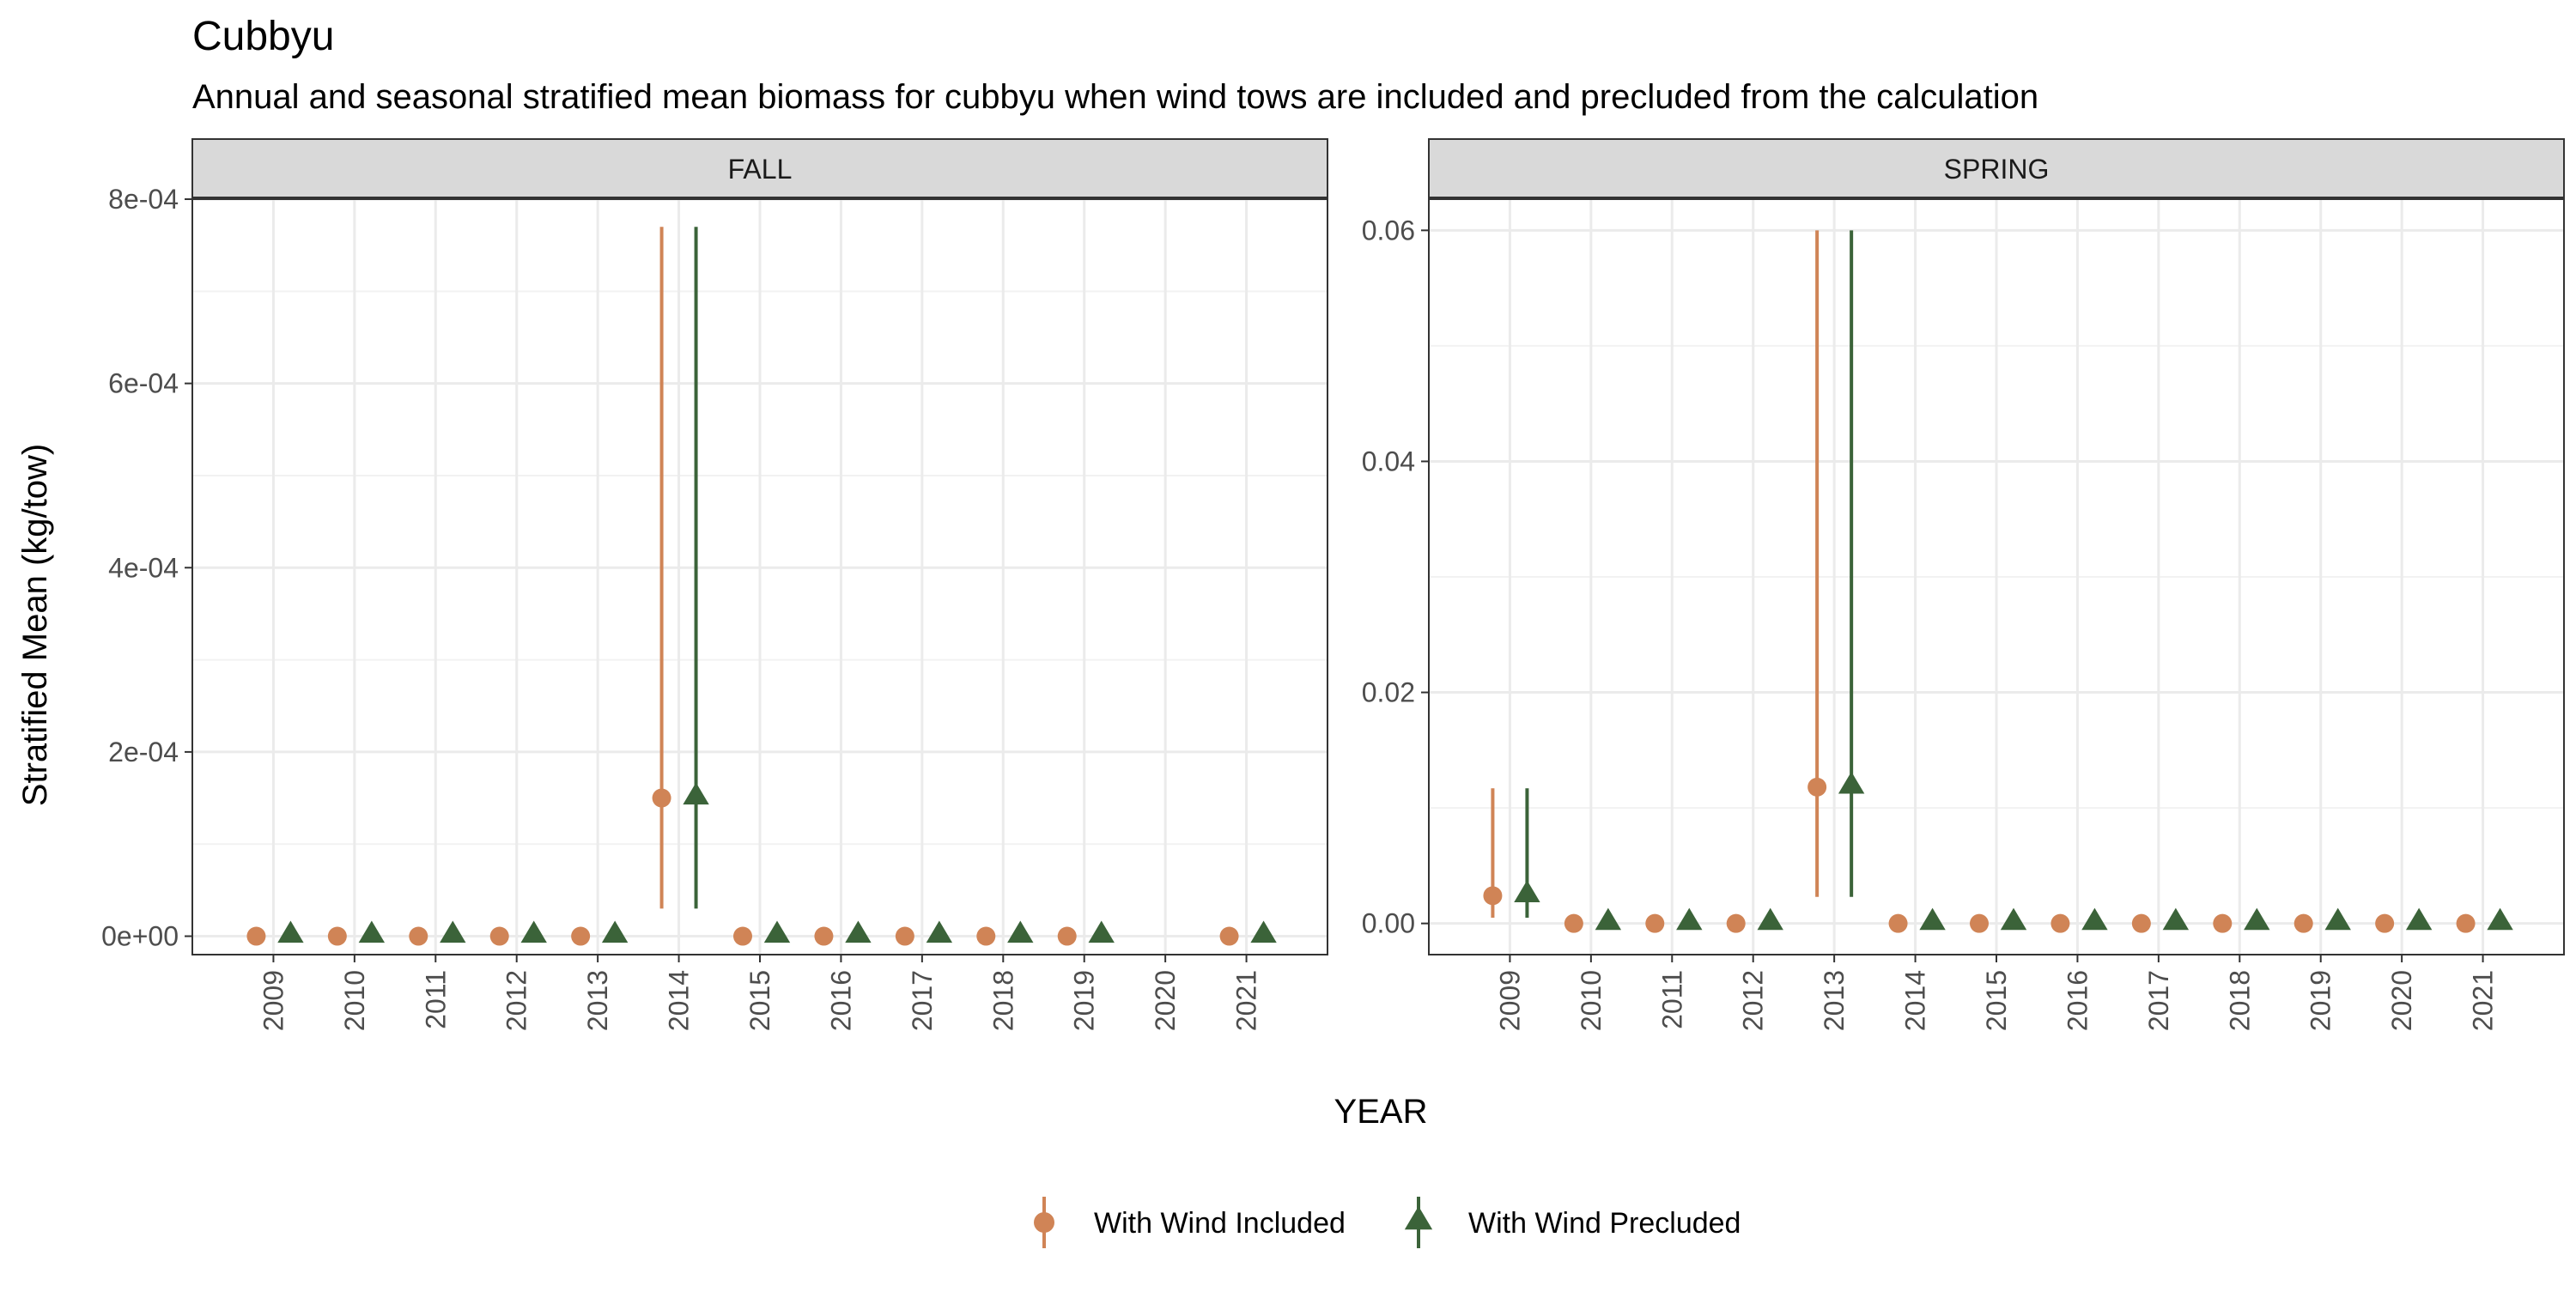 The height and width of the screenshot is (1292, 2576). What do you see at coordinates (1381, 1112) in the screenshot?
I see `x-axis-label: YEAR` at bounding box center [1381, 1112].